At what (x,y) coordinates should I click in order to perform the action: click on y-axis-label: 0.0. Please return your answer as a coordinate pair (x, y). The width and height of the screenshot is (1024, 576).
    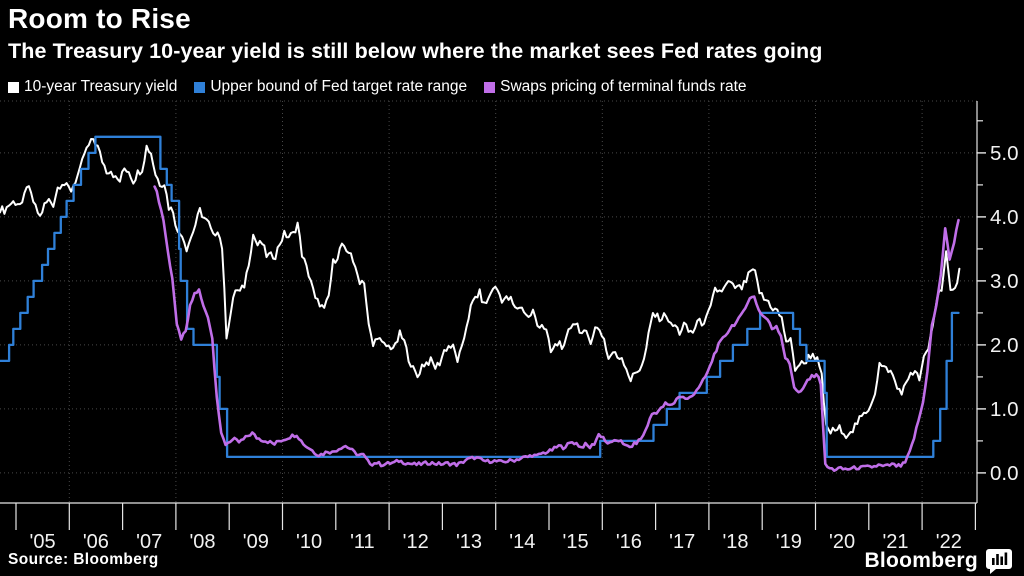
    Looking at the image, I should click on (1004, 473).